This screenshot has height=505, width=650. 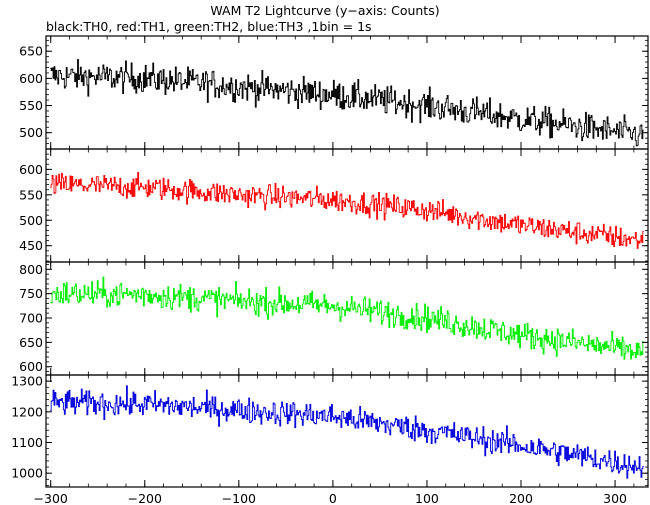 What do you see at coordinates (145, 498) in the screenshot?
I see `x-tick-label: −200` at bounding box center [145, 498].